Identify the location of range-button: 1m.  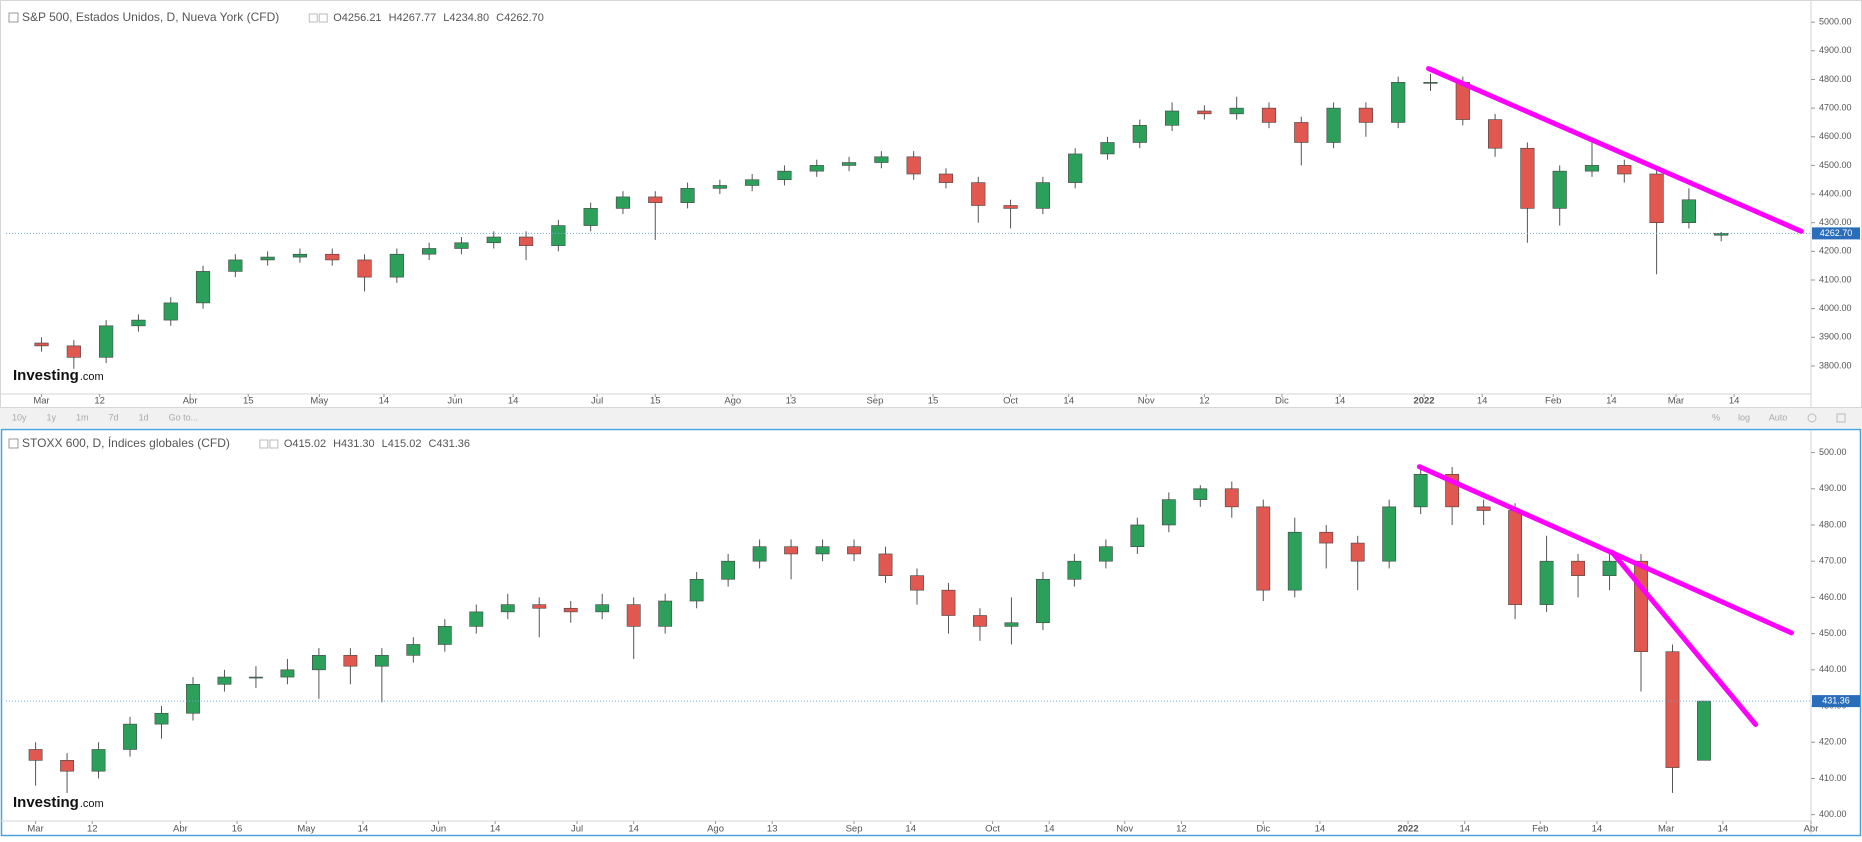
(82, 417).